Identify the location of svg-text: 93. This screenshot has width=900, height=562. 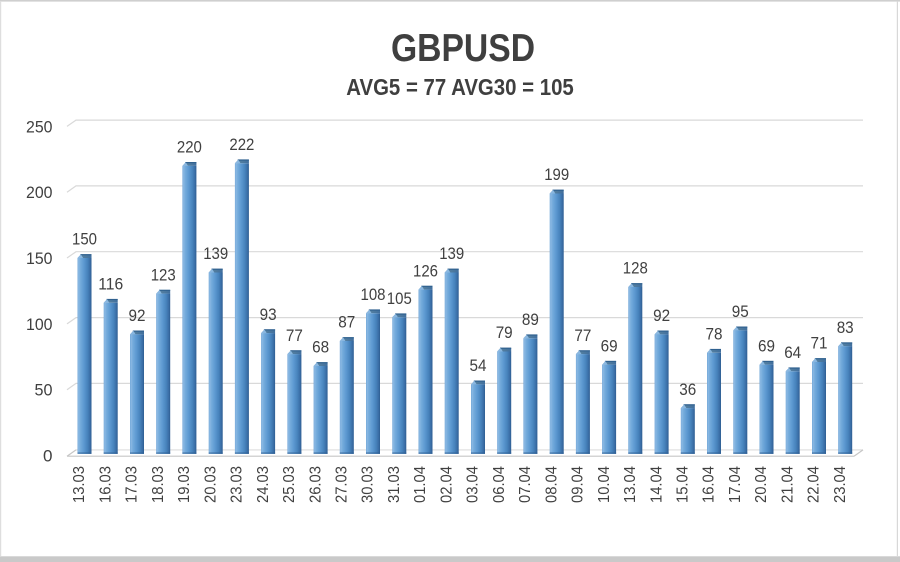
(268, 314).